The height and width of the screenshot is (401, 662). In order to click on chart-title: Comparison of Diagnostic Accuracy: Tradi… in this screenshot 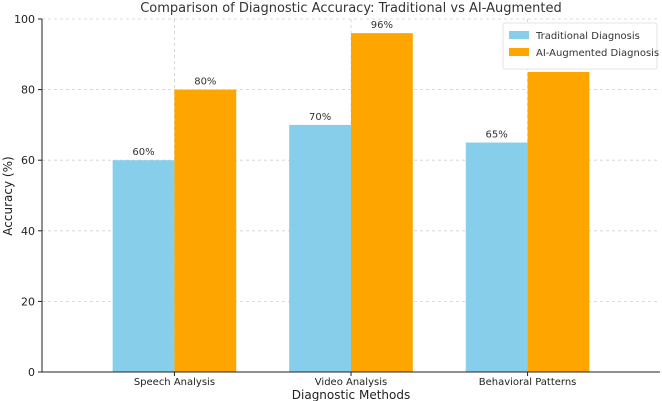, I will do `click(351, 8)`.